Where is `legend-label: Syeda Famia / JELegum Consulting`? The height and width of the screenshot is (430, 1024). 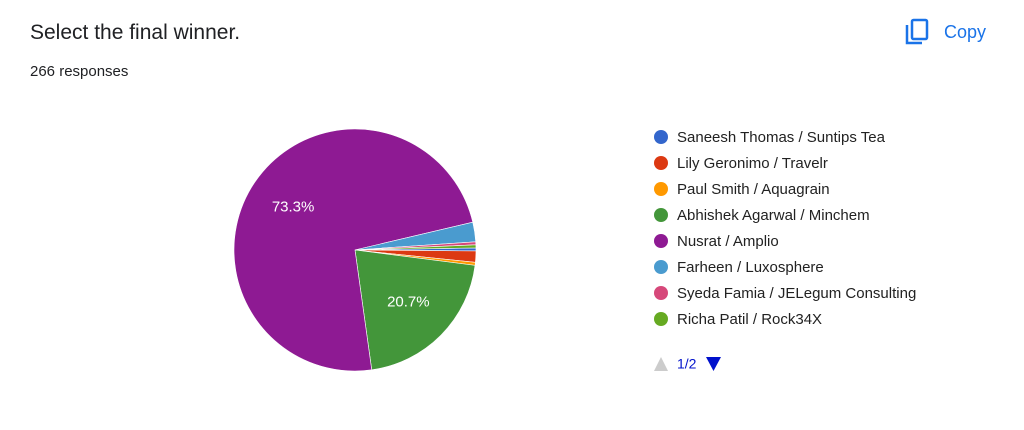 legend-label: Syeda Famia / JELegum Consulting is located at coordinates (796, 293).